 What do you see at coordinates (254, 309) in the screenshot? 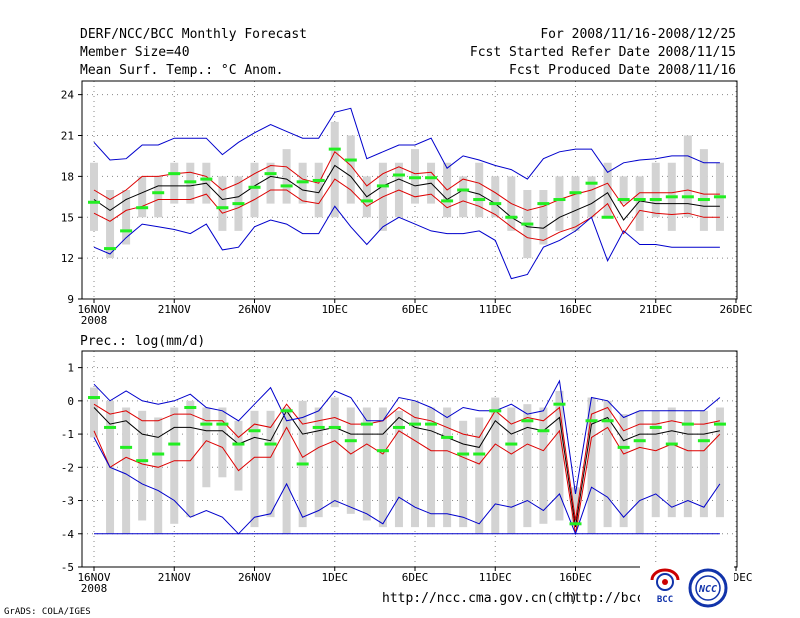
I see `temp-x-tick-label: 26NOV` at bounding box center [254, 309].